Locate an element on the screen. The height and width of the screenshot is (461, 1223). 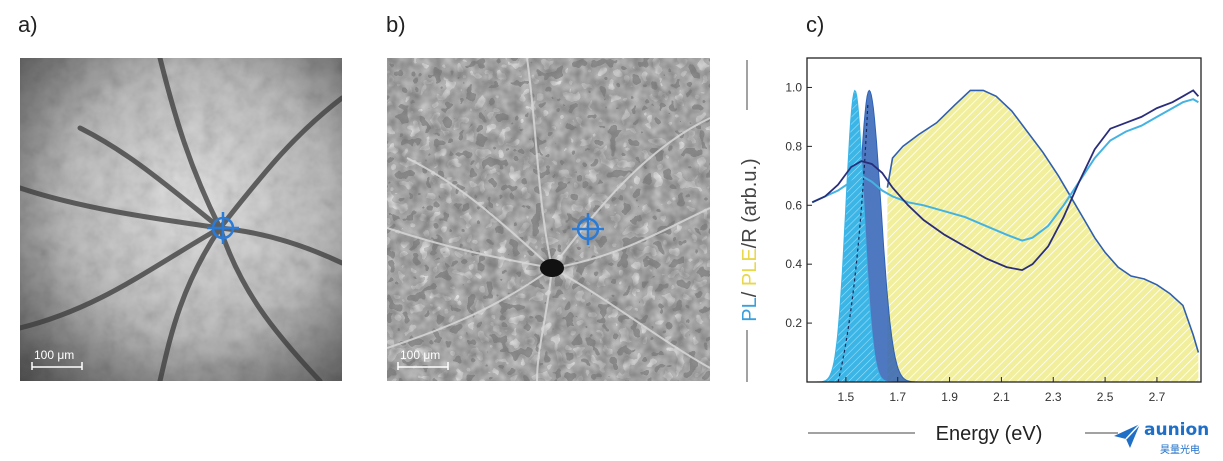
reflectance-dark-line is located at coordinates (1005, 180).